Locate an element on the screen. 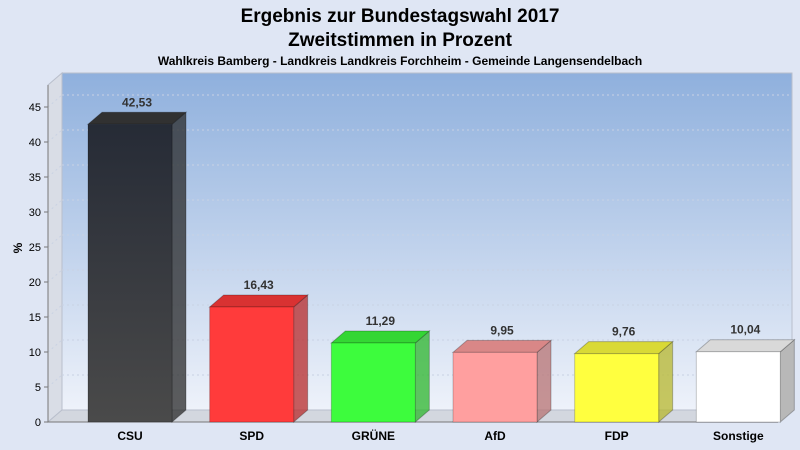  y-tick-label: 20 is located at coordinates (35, 283).